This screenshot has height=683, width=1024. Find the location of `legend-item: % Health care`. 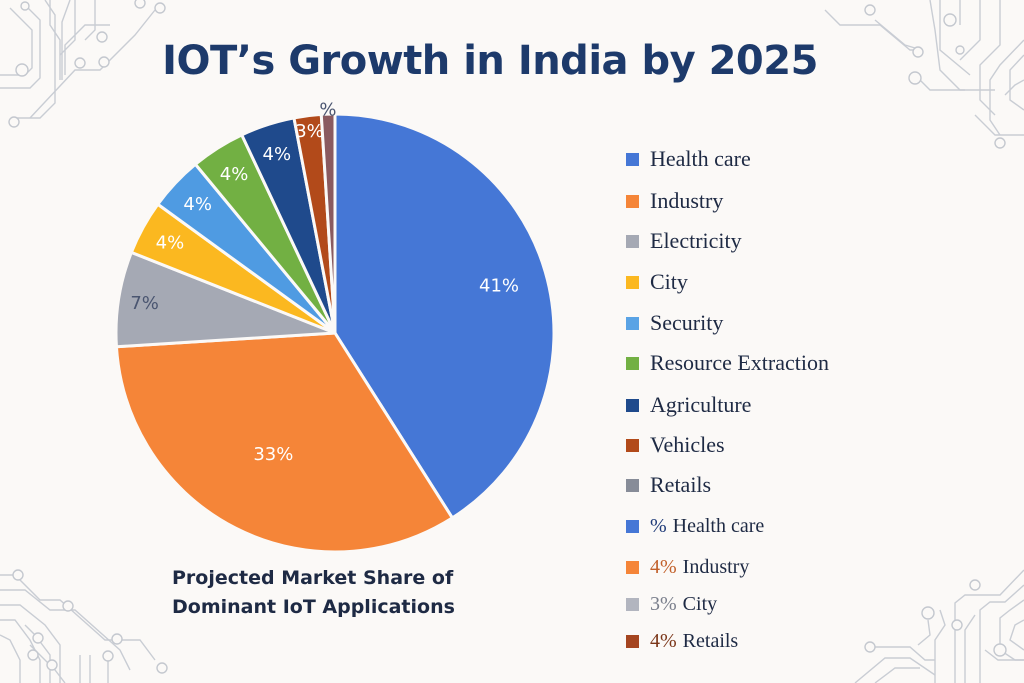

legend-item: % Health care is located at coordinates (695, 526).